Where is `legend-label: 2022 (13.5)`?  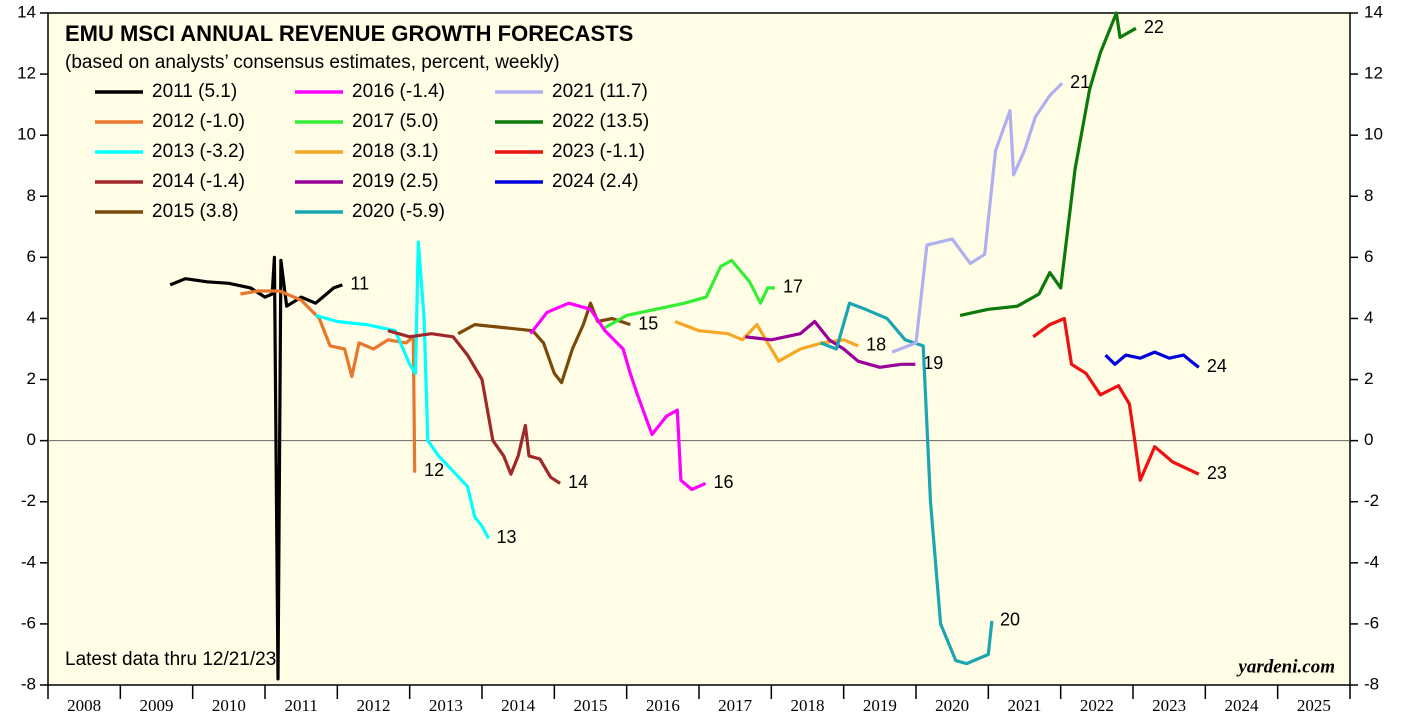 legend-label: 2022 (13.5) is located at coordinates (600, 121).